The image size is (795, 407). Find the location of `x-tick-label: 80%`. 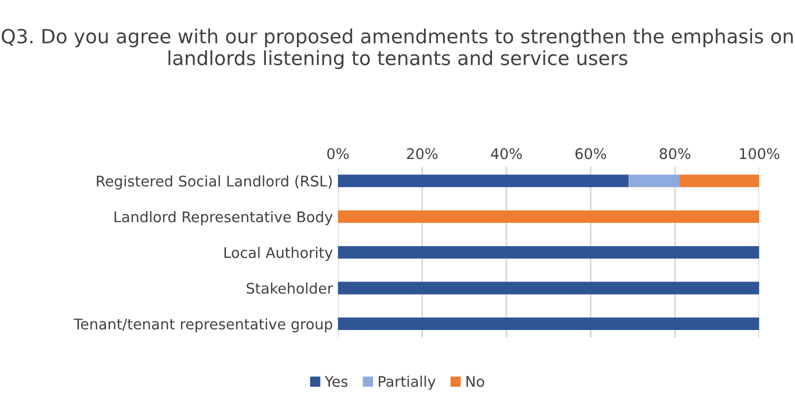

x-tick-label: 80% is located at coordinates (675, 154).